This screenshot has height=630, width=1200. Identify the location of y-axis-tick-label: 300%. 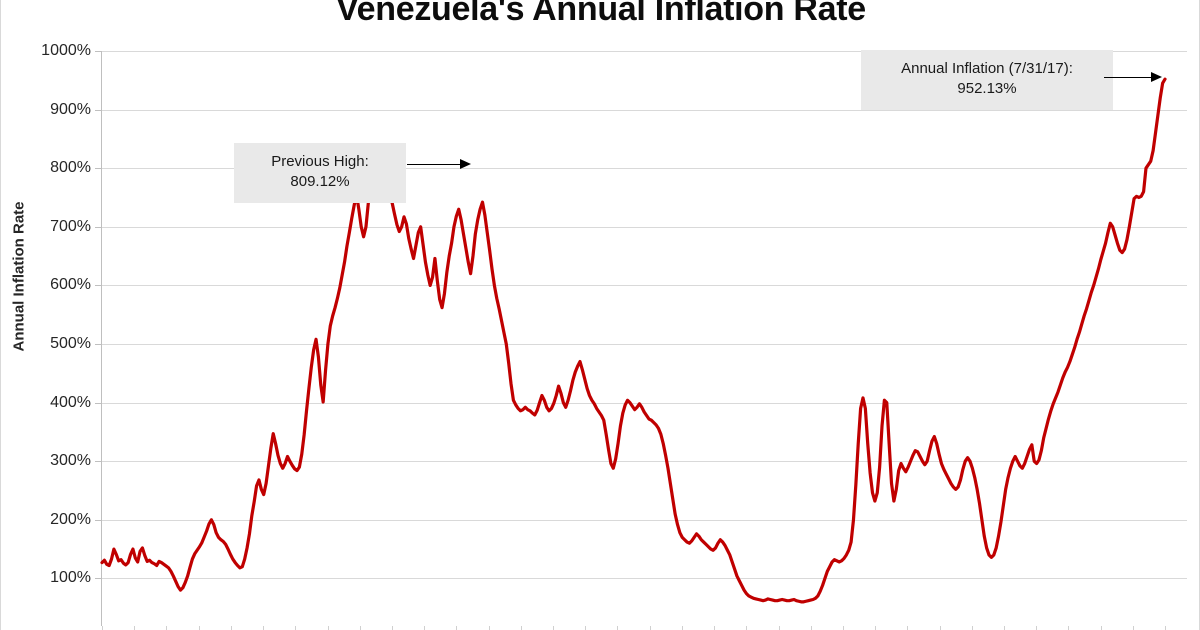
(70, 461).